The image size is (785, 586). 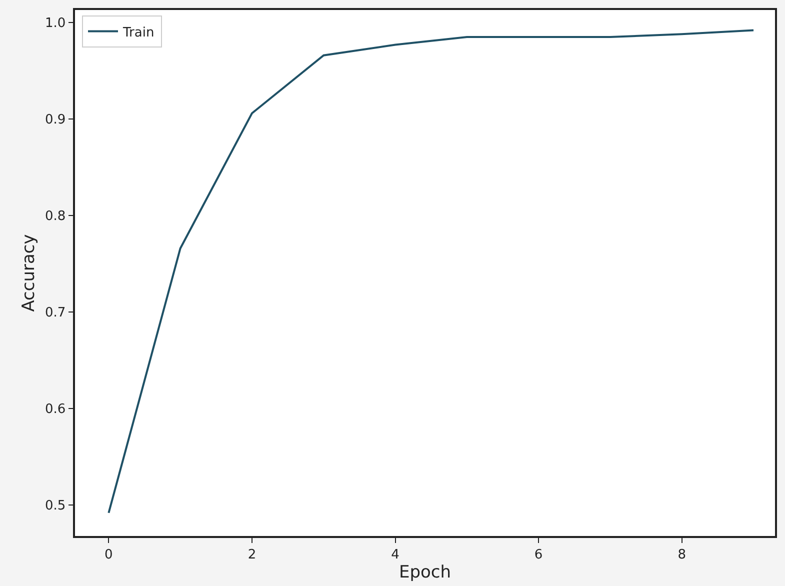 What do you see at coordinates (55, 120) in the screenshot?
I see `y-tick-label: 0.9` at bounding box center [55, 120].